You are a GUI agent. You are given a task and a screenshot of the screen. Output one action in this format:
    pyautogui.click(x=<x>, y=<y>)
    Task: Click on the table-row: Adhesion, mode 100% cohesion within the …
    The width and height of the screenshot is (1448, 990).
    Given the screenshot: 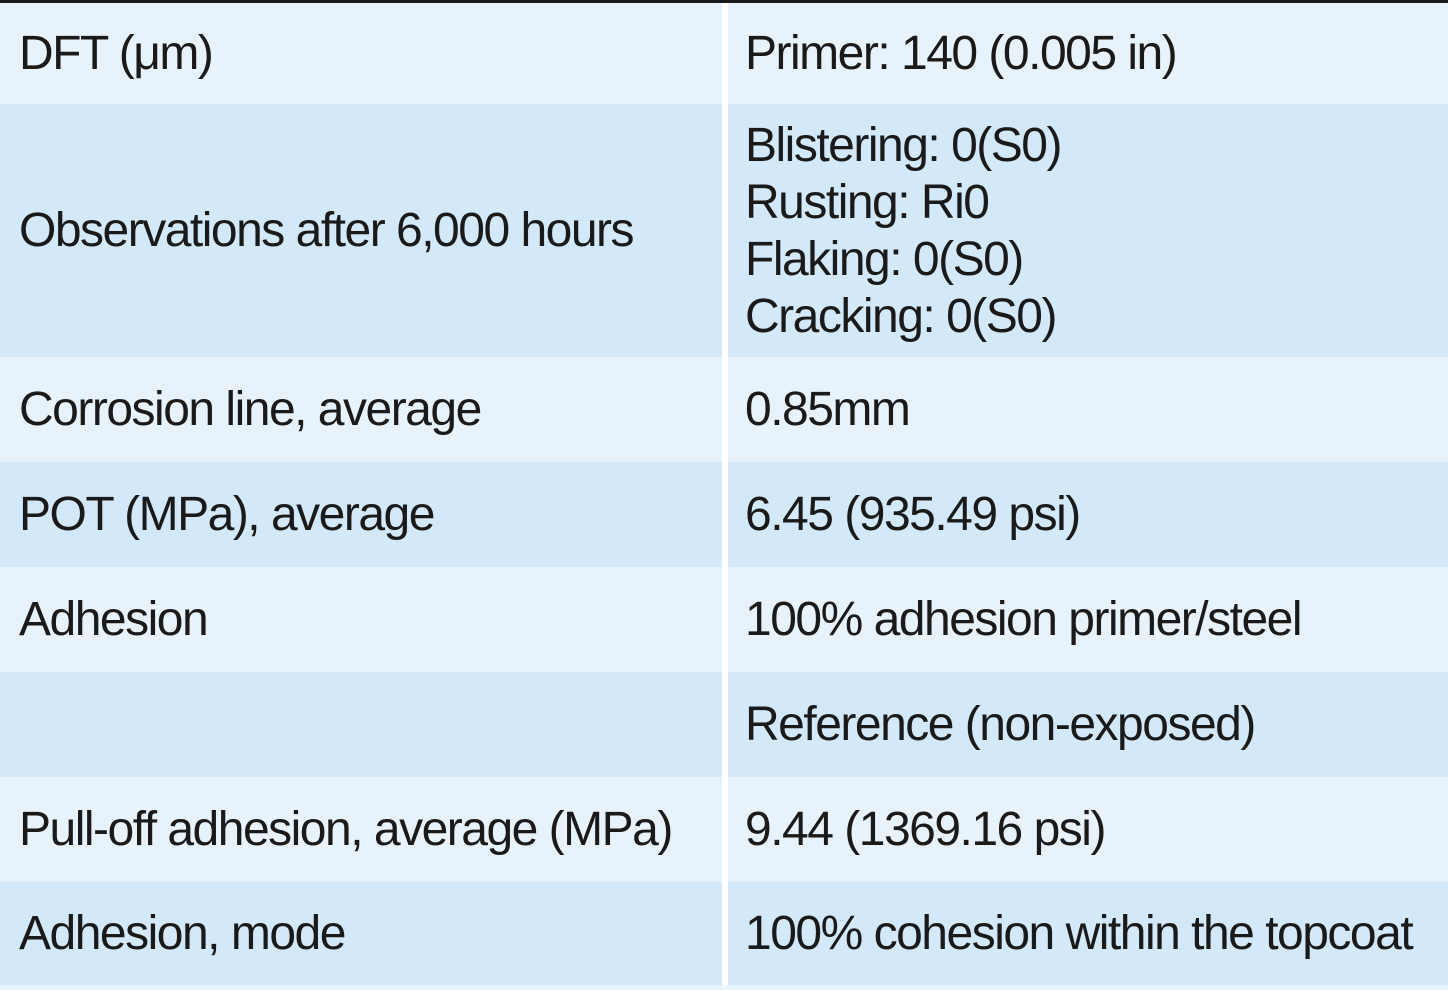 What is the action you would take?
    pyautogui.click(x=724, y=933)
    